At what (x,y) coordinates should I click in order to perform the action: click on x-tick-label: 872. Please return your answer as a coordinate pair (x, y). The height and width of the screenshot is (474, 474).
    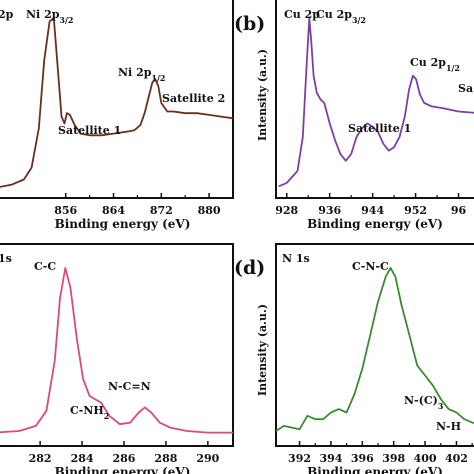
    Looking at the image, I should click on (161, 210).